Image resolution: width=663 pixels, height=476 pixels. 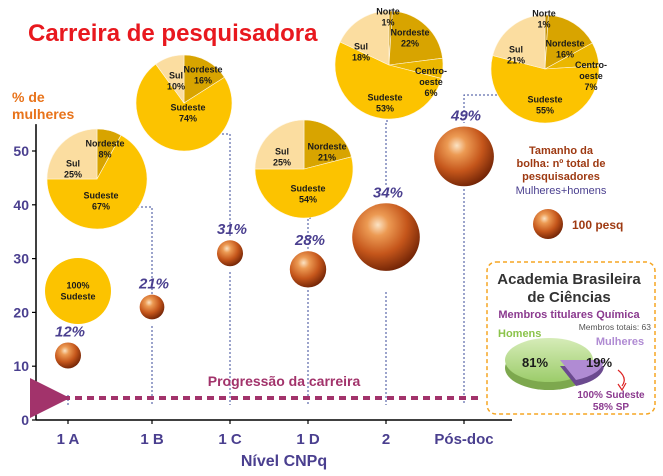 What do you see at coordinates (68, 355) in the screenshot?
I see `bubble-1-A` at bounding box center [68, 355].